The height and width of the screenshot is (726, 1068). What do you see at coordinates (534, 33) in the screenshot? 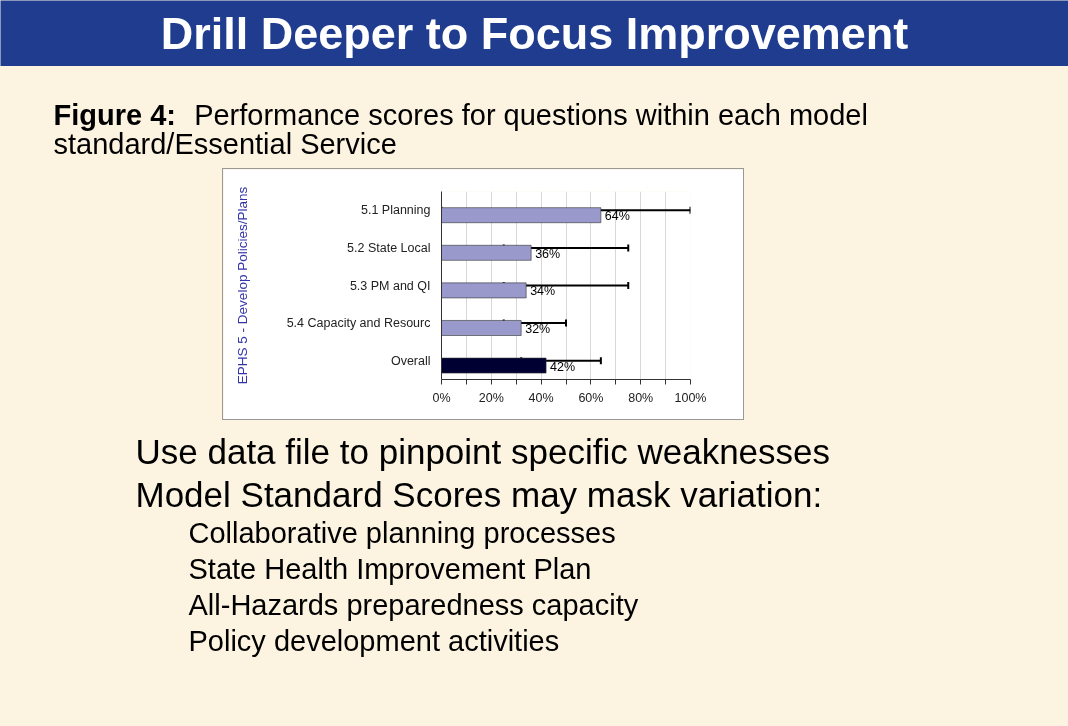
I see `chart-title: Drill Deeper to Focus Improvement` at bounding box center [534, 33].